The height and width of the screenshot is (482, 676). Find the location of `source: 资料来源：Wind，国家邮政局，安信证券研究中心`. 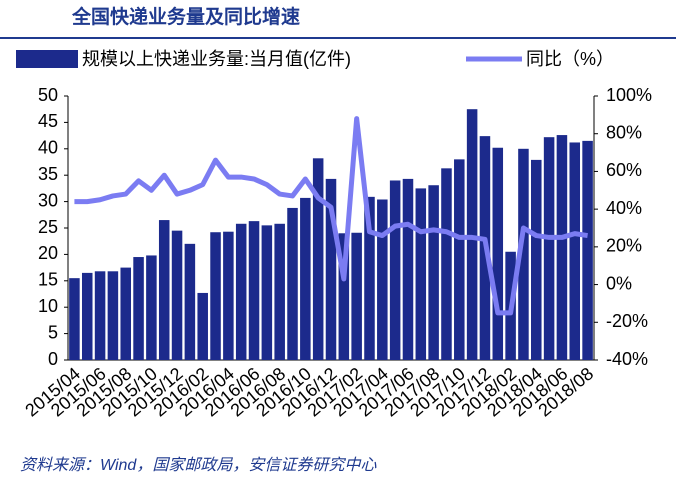

source: 资料来源：Wind，国家邮政局，安信证券研究中心 is located at coordinates (198, 465).